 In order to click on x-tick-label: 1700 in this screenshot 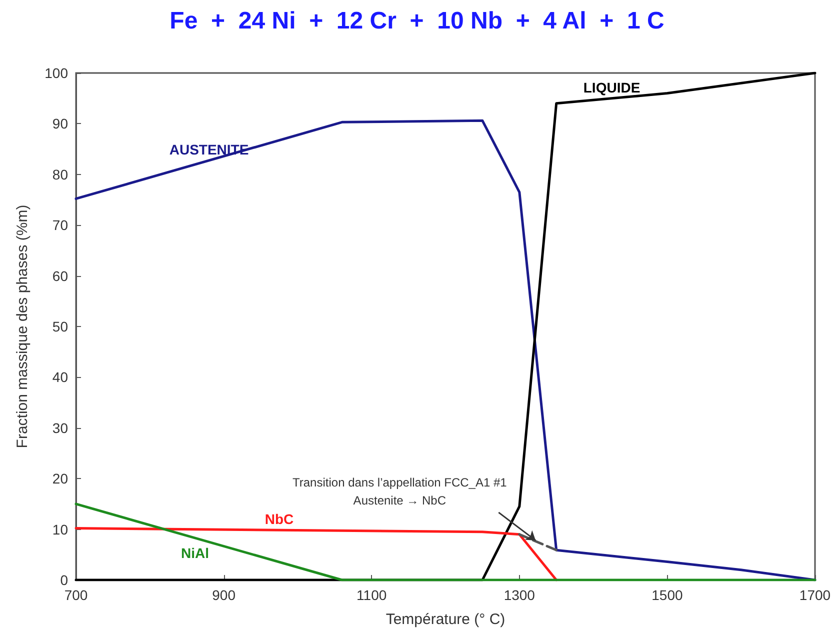, I will do `click(815, 595)`.